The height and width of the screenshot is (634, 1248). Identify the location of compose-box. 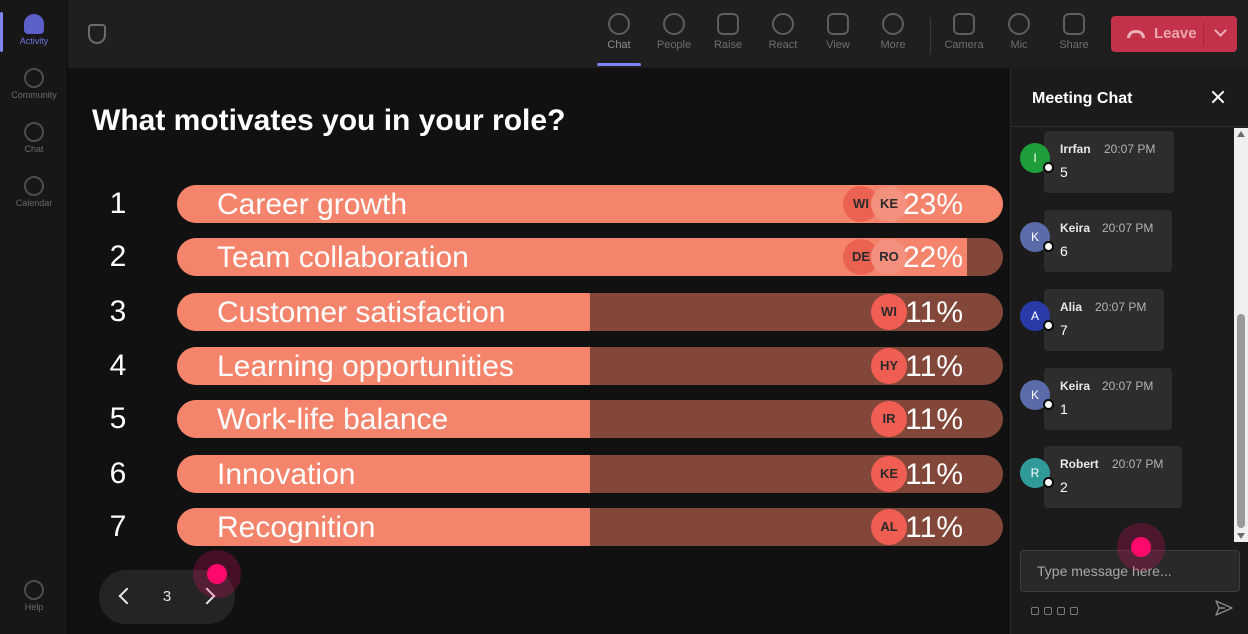
(1130, 571).